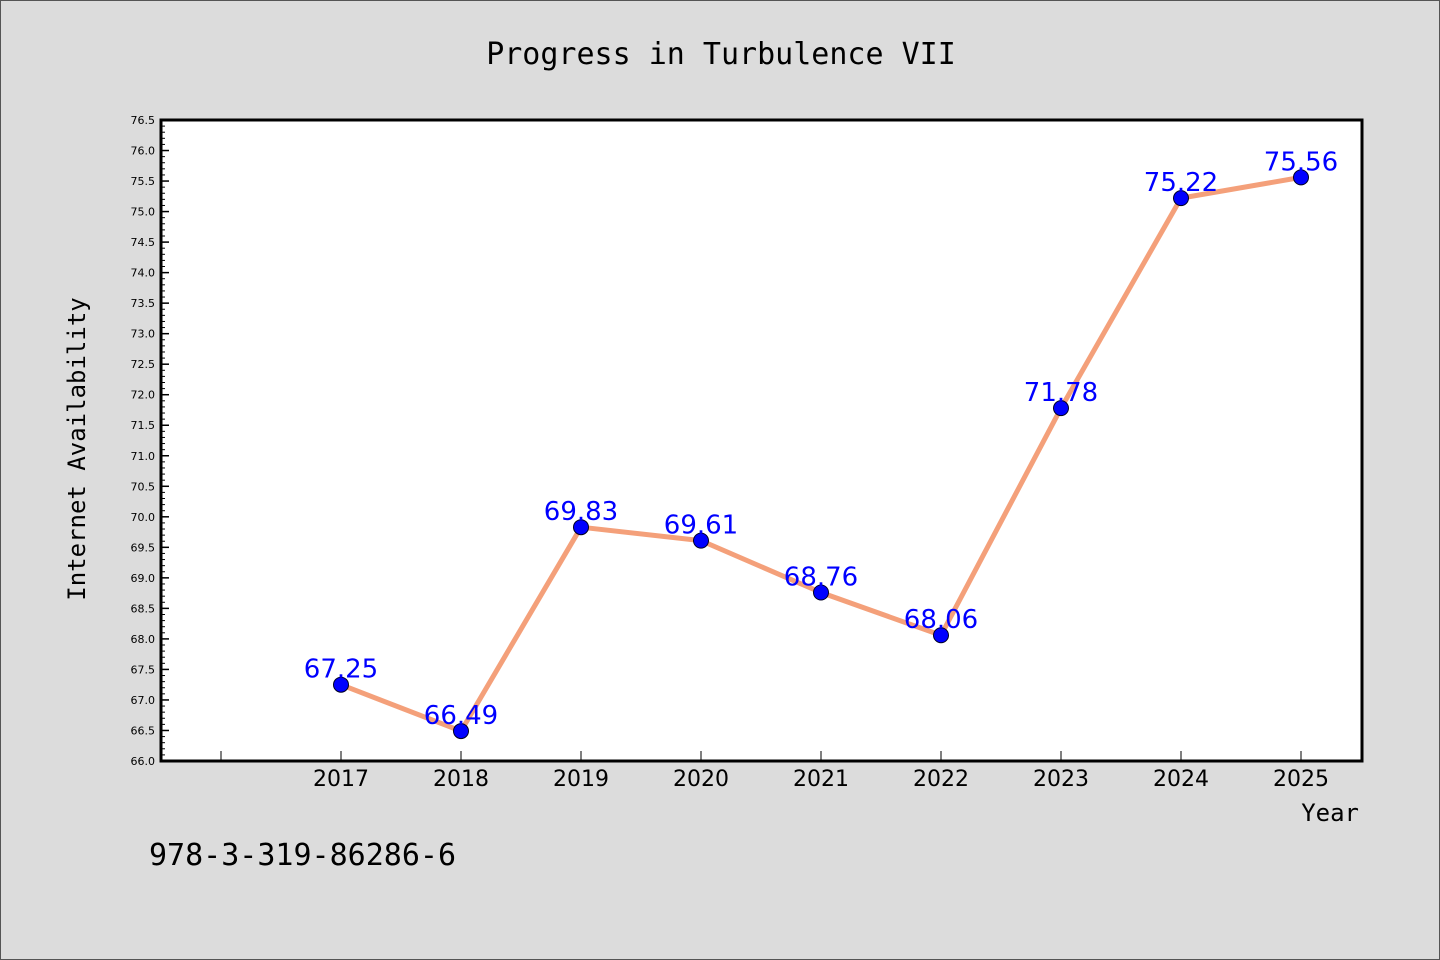 The image size is (1440, 960). I want to click on data-label: 68.06, so click(941, 620).